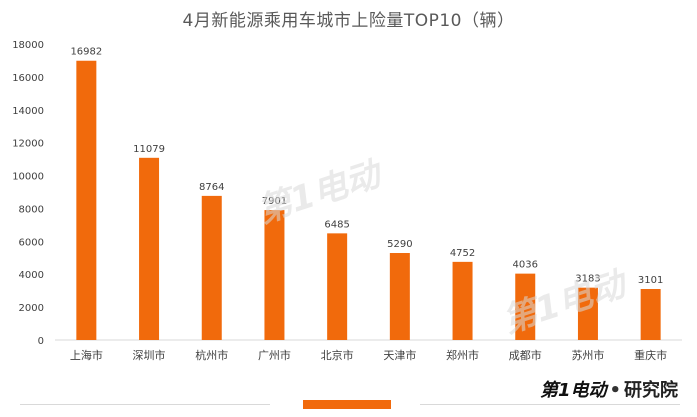  Describe the element at coordinates (274, 201) in the screenshot. I see `data-label: 7901` at that location.